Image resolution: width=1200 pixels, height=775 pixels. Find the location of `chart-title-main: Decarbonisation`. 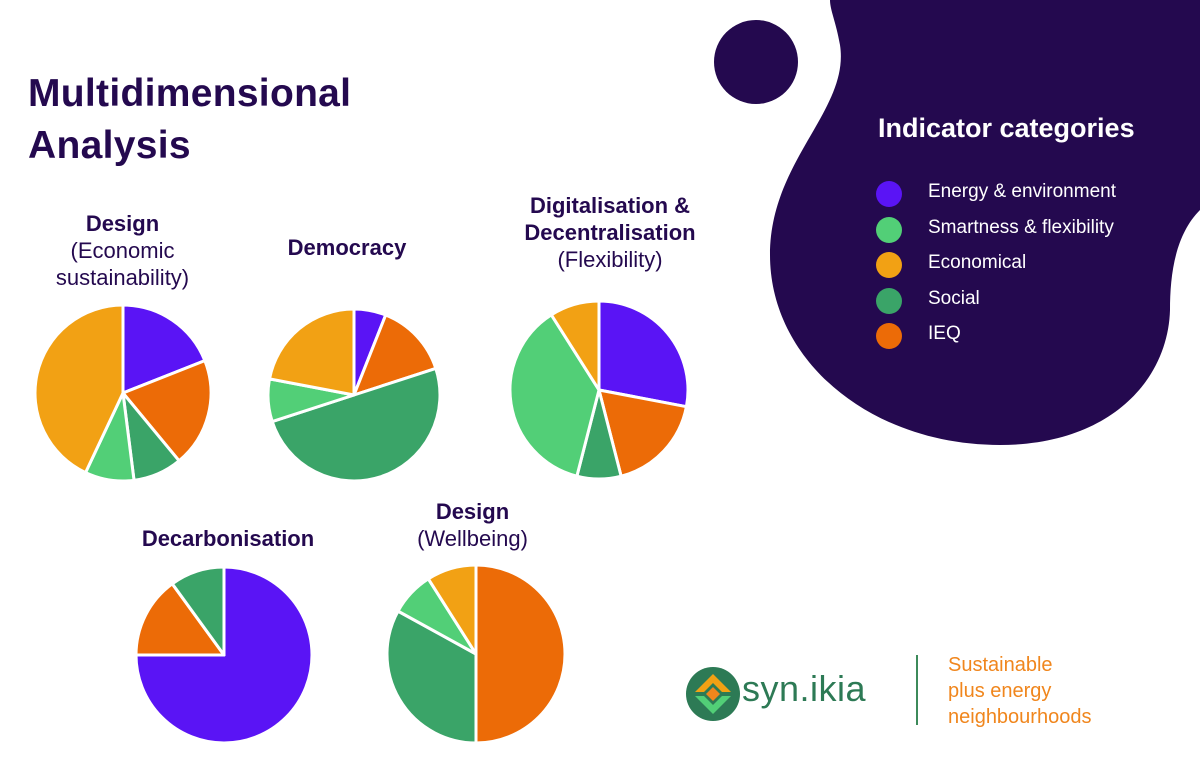

chart-title-main: Decarbonisation is located at coordinates (228, 538).